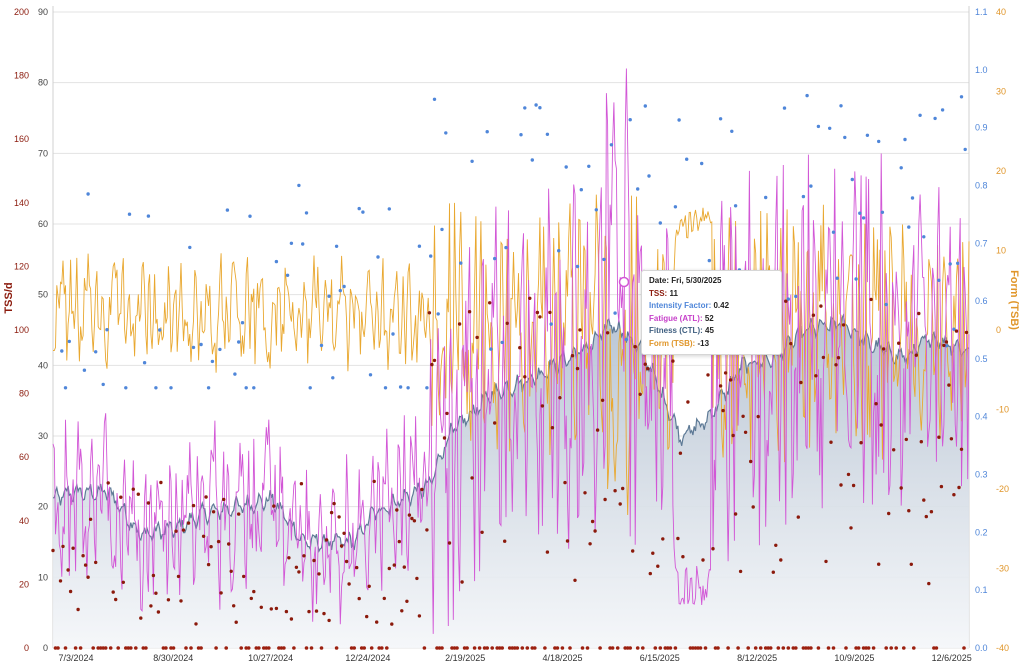 This screenshot has width=1024, height=666. I want to click on x-axis-tick: 8/12/2025, so click(757, 658).